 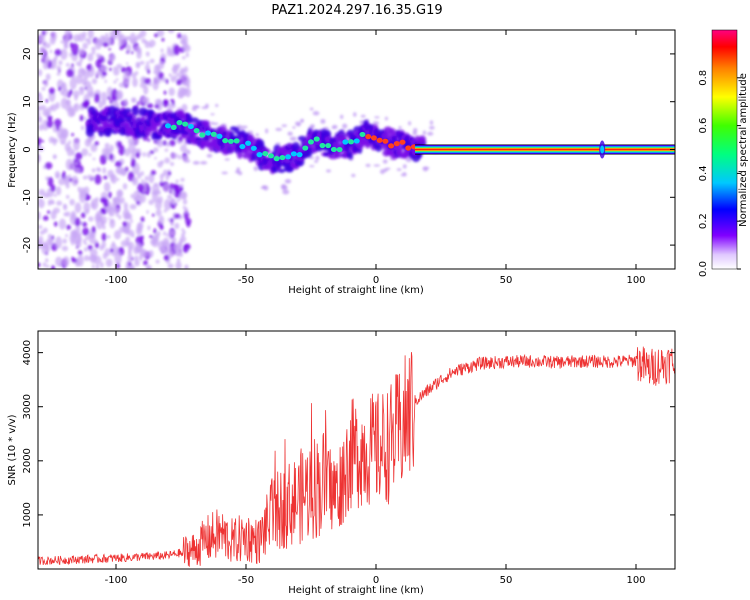 I want to click on snr-x-tick-label: 0, so click(x=376, y=580).